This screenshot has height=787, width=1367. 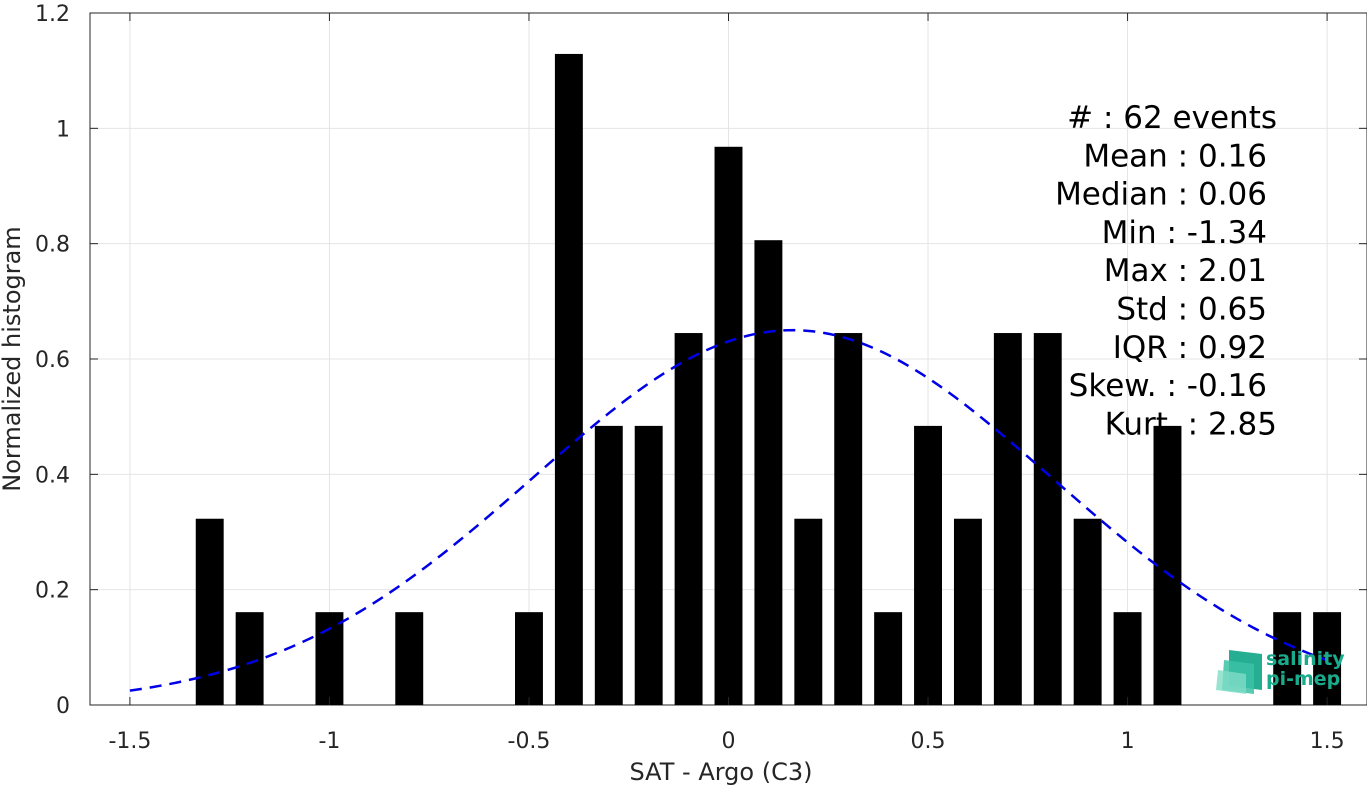 What do you see at coordinates (1161, 195) in the screenshot?
I see `stats-line-2: Median : 0.06` at bounding box center [1161, 195].